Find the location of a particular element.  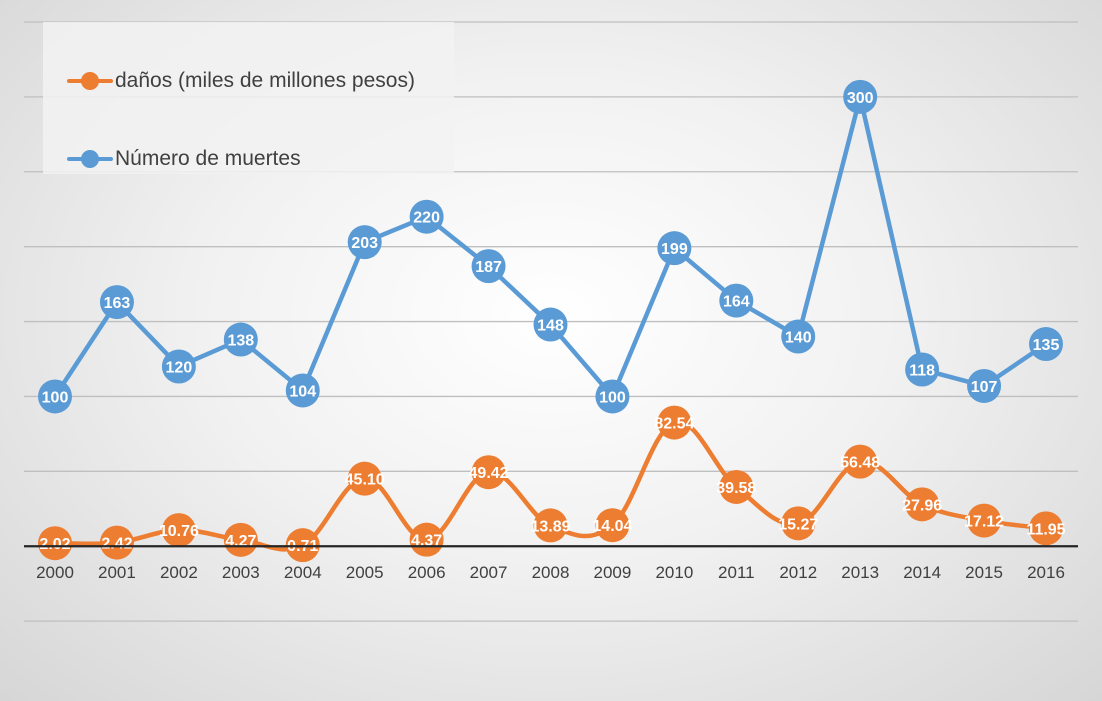

data-label-danos: 11.95 is located at coordinates (1045, 529).